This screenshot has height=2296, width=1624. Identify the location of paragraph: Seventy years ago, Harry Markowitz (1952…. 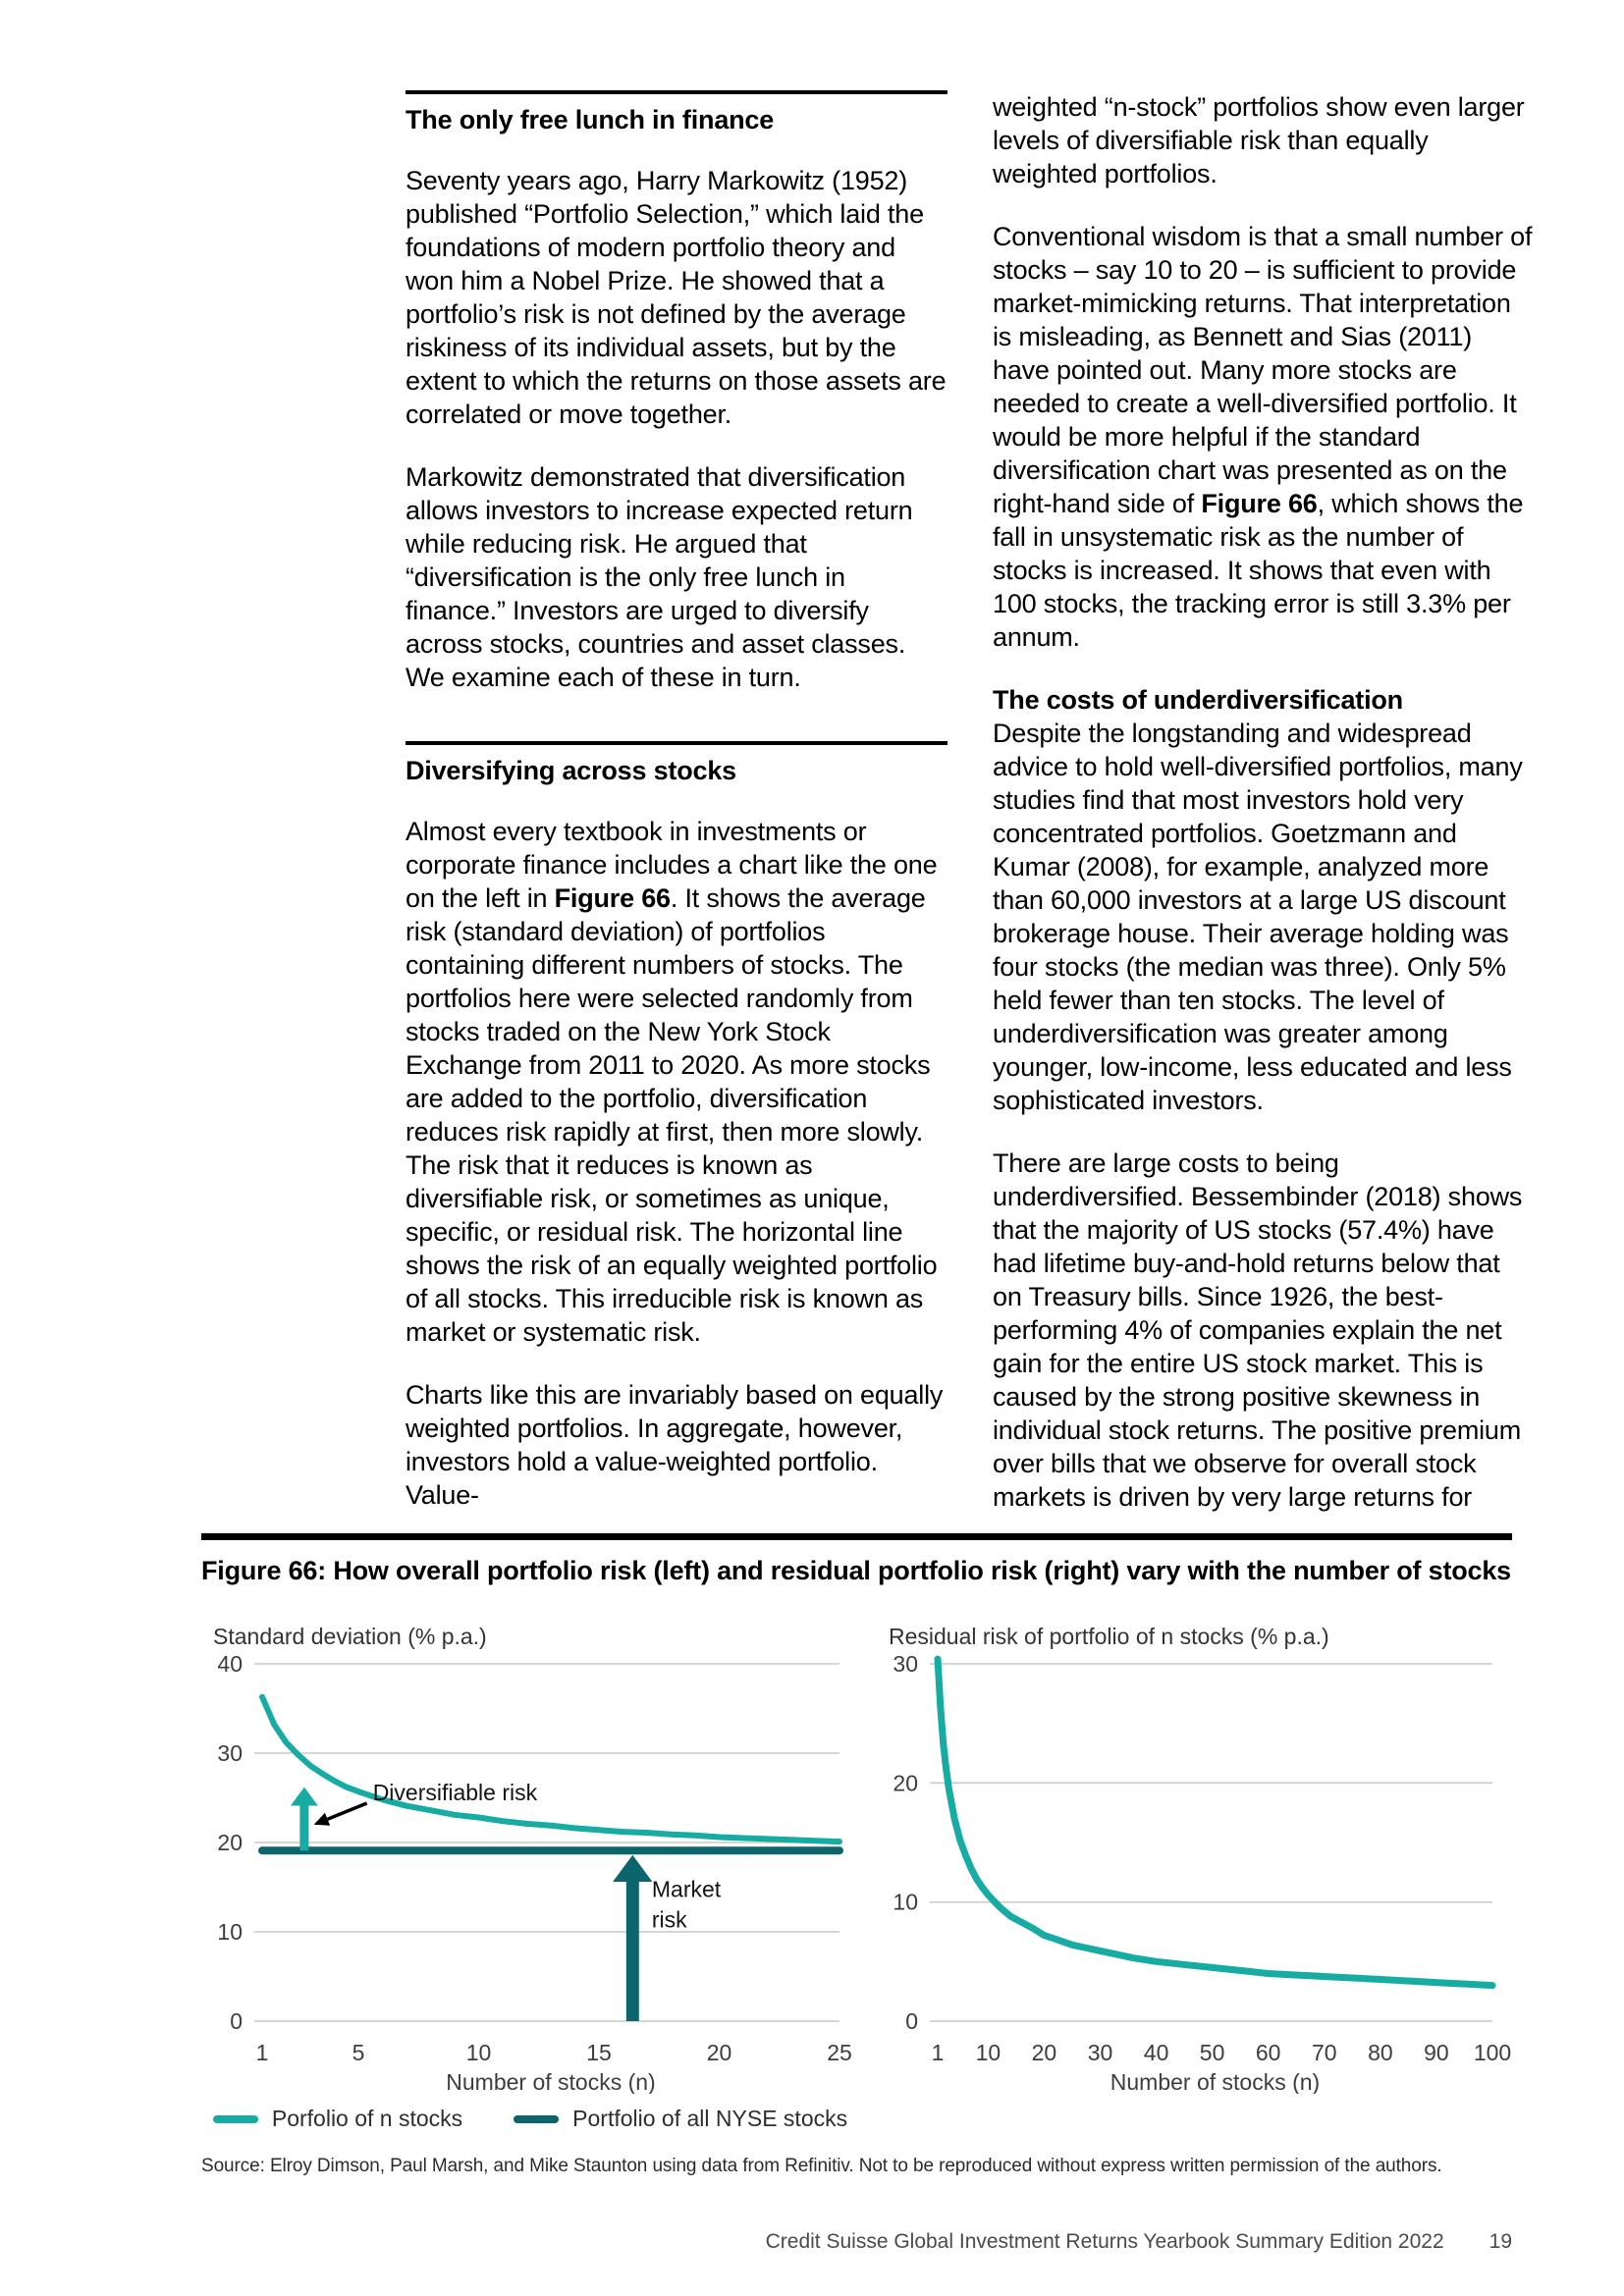
(676, 298).